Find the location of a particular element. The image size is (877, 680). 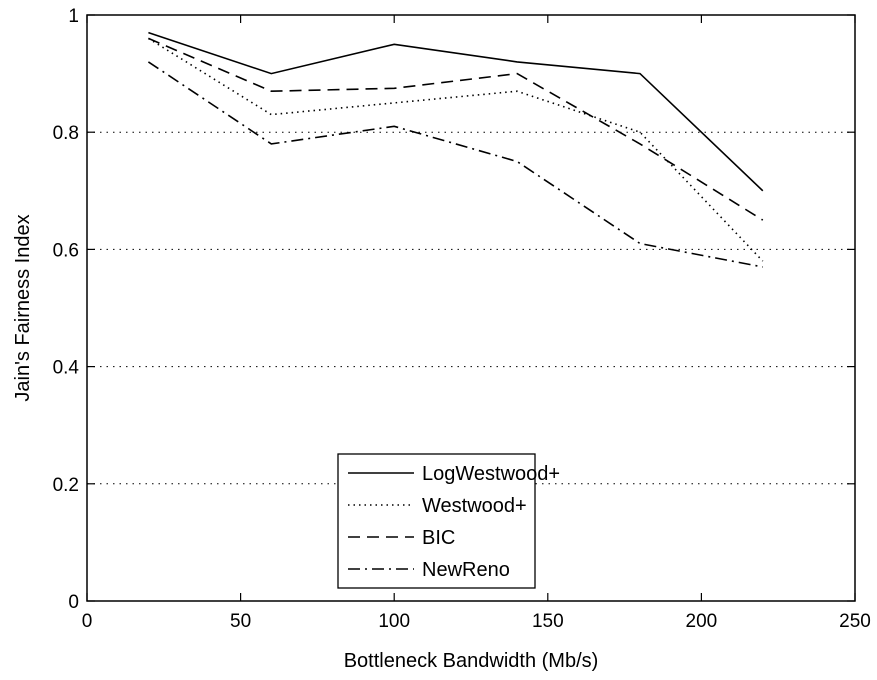

y-axis-label: Jain's Fairness Index is located at coordinates (23, 307).